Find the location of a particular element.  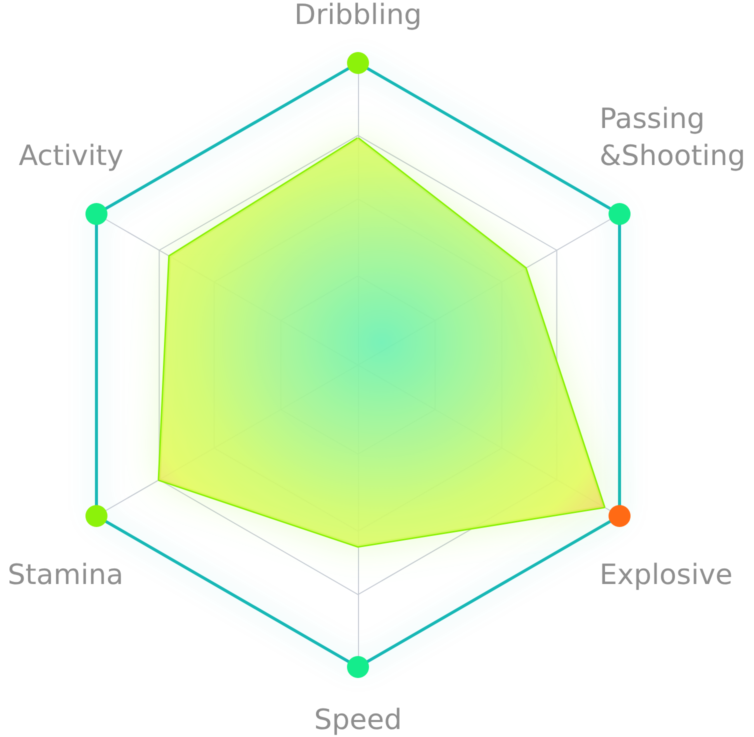

spoke-label: Explosive is located at coordinates (666, 574).